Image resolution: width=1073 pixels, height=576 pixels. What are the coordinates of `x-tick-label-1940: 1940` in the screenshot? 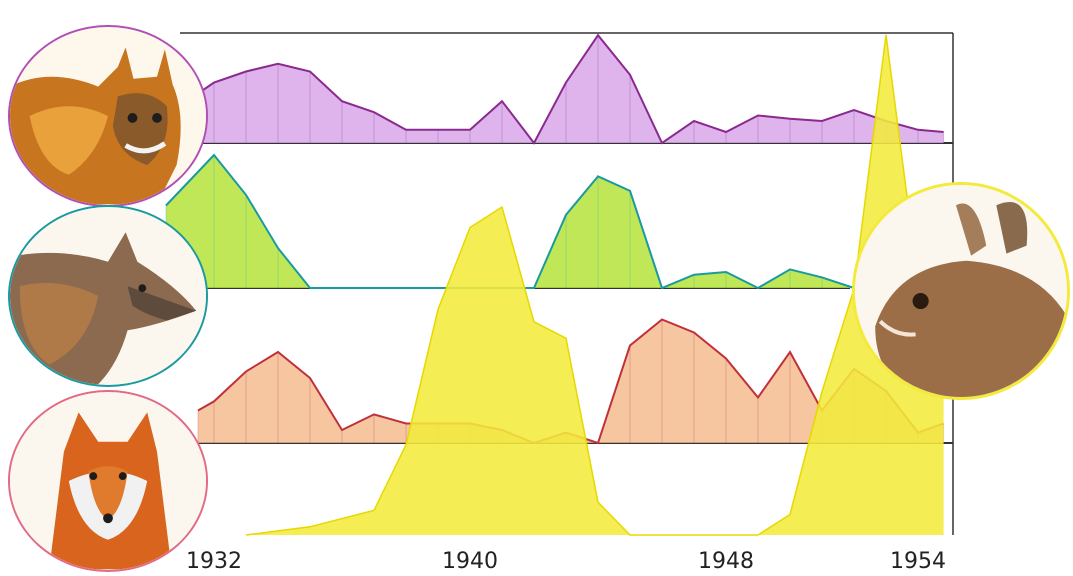 It's located at (470, 561).